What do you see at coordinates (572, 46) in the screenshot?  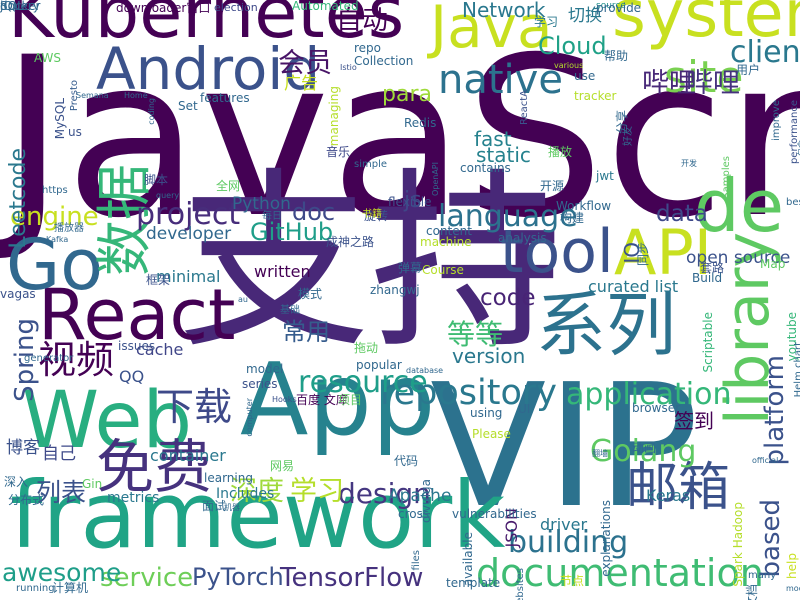 I see `word-53: Cloud` at bounding box center [572, 46].